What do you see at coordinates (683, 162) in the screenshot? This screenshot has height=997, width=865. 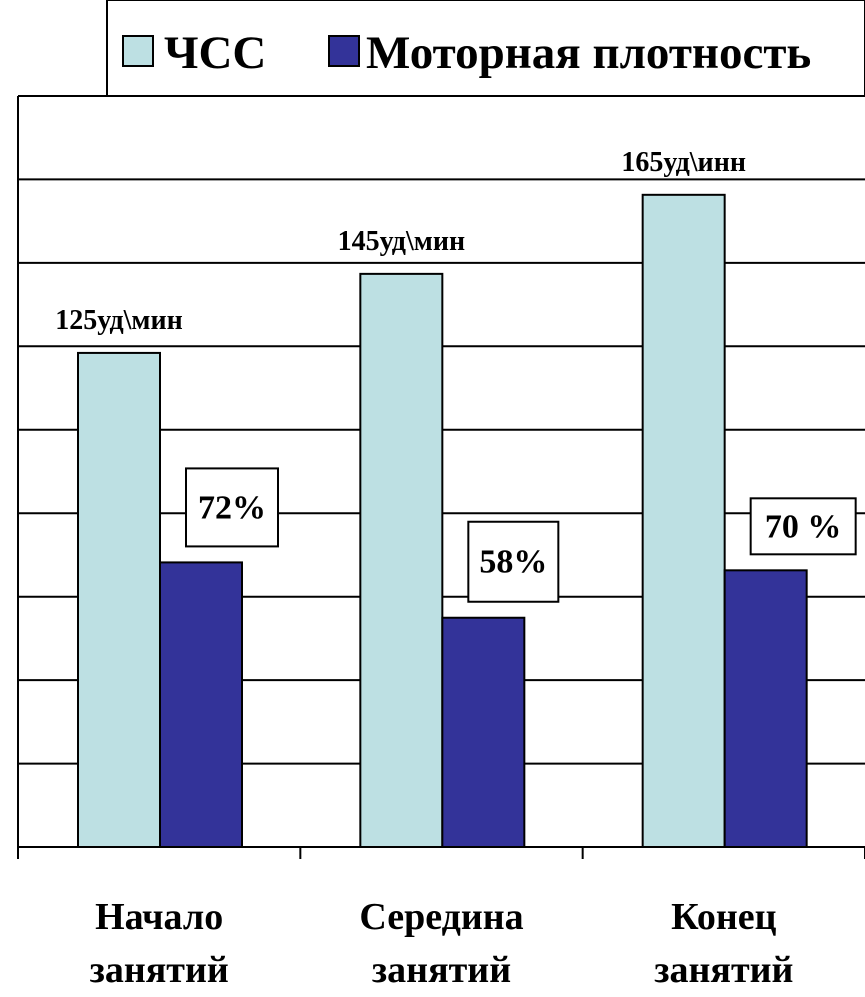 I see `data-label-chss-3: 165уд\инн` at bounding box center [683, 162].